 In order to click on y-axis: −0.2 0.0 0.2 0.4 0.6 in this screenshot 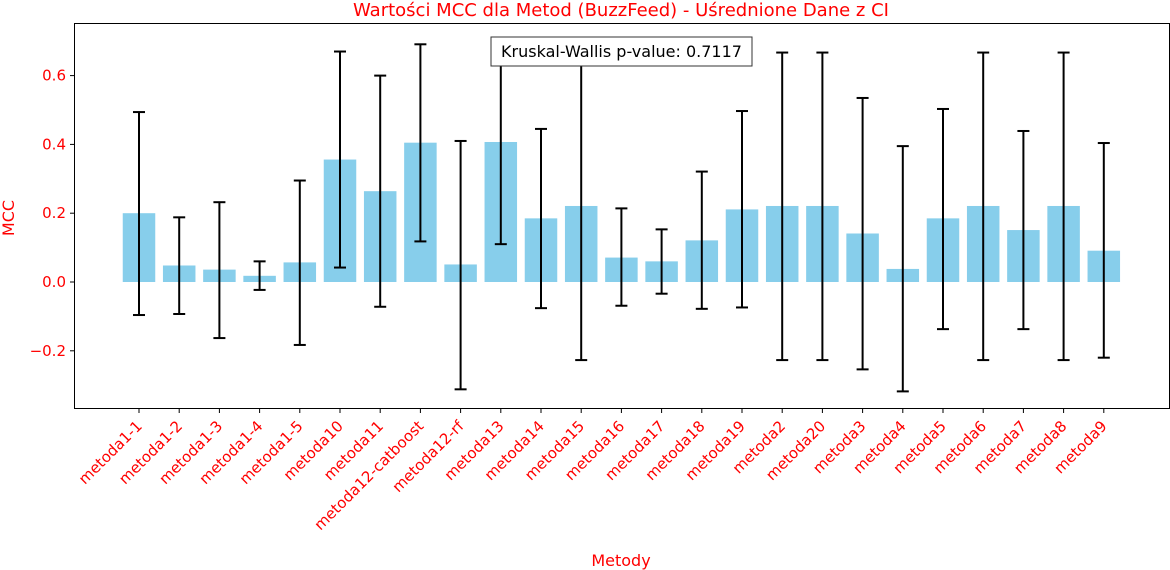, I will do `click(52, 213)`.